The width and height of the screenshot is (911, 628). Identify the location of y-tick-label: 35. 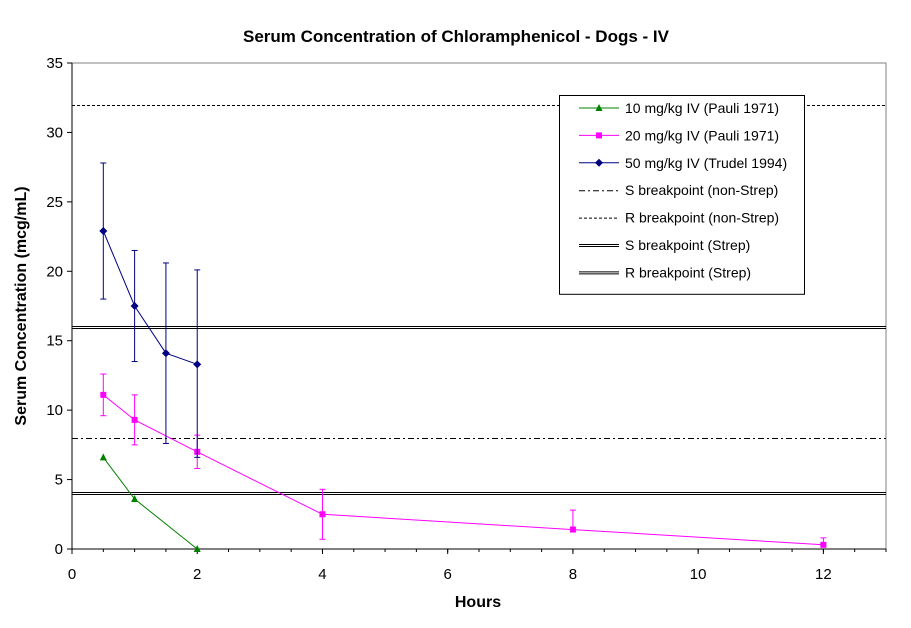
(54, 63).